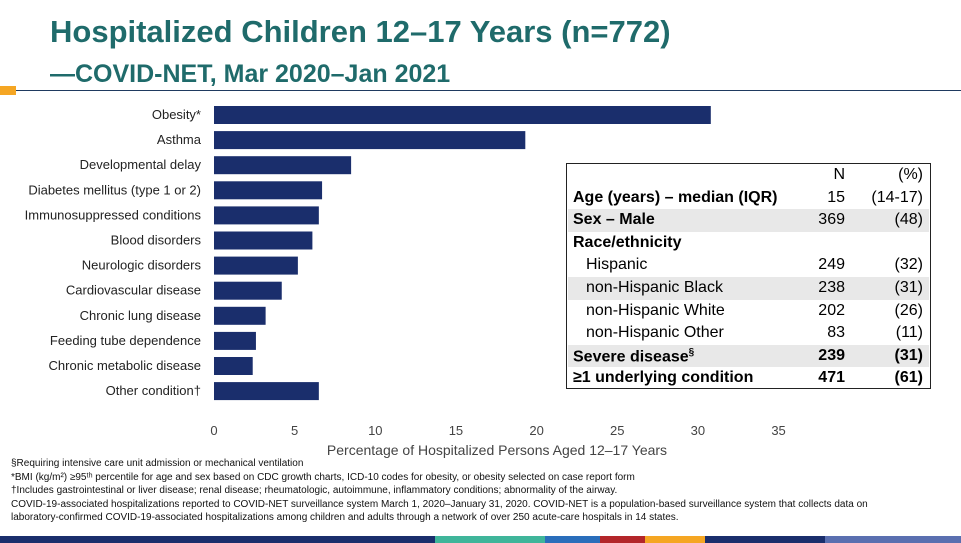 This screenshot has height=543, width=961. Describe the element at coordinates (675, 197) in the screenshot. I see `row-label: Age (years) – median (IQR)` at that location.